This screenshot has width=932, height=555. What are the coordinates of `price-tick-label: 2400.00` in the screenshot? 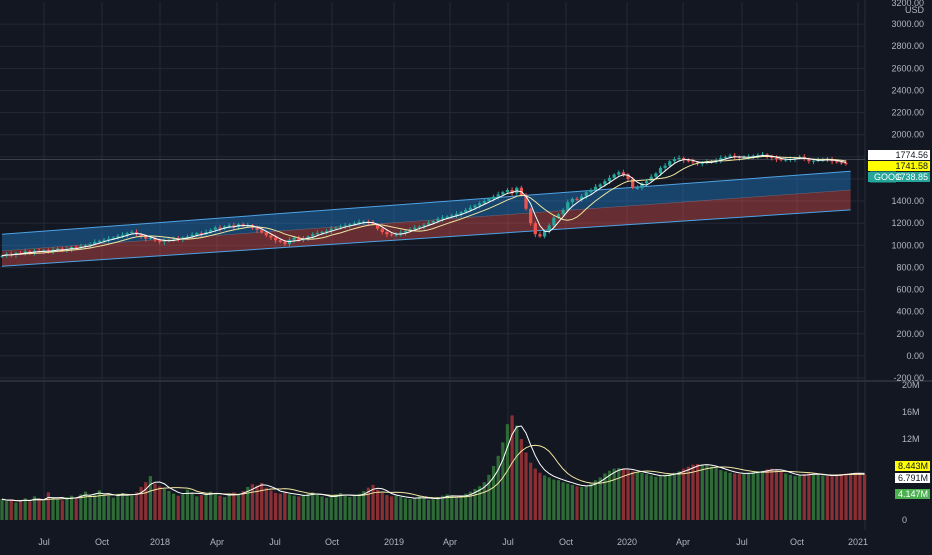 It's located at (907, 90).